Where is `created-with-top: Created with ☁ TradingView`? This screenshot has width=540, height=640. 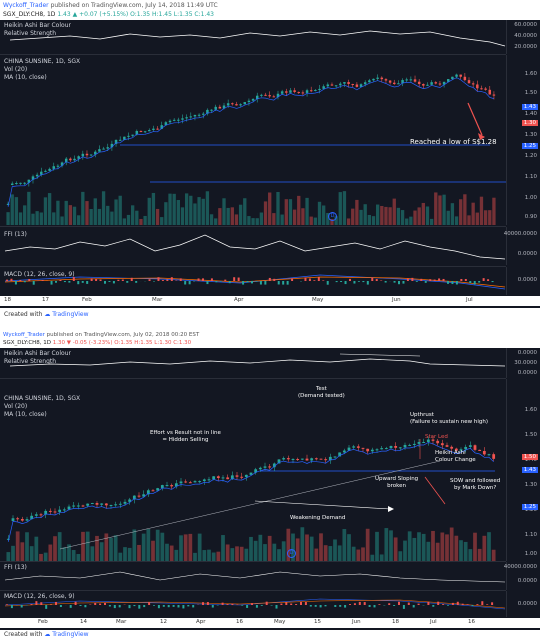 created-with-top: Created with ☁ TradingView is located at coordinates (46, 314).